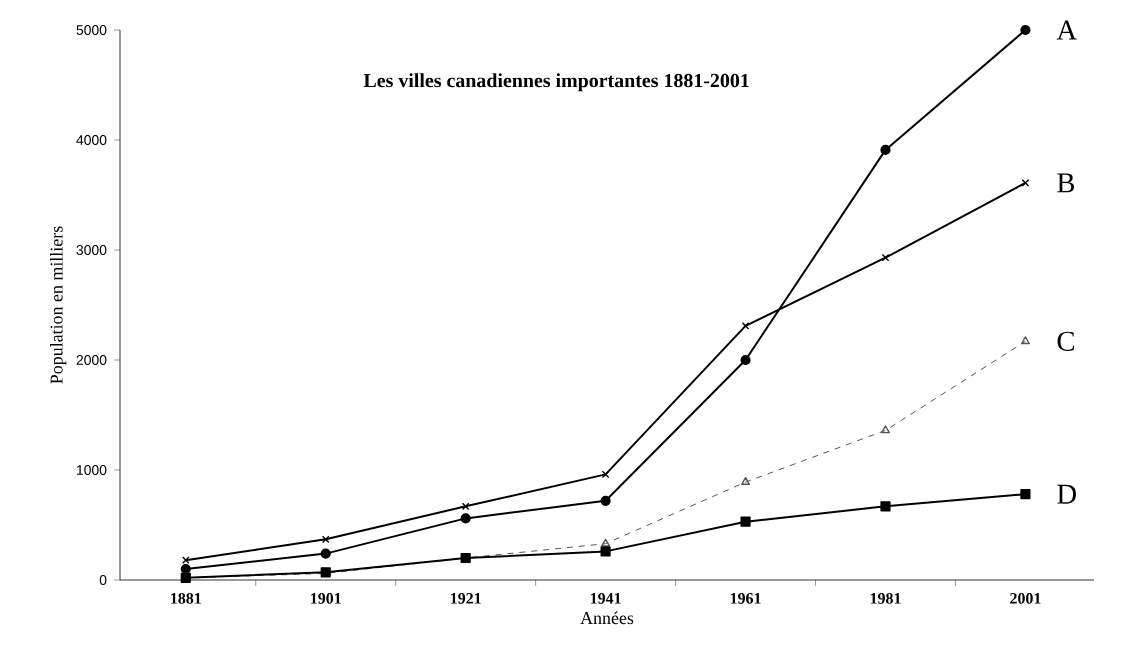  Describe the element at coordinates (1066, 30) in the screenshot. I see `series-label: A` at that location.